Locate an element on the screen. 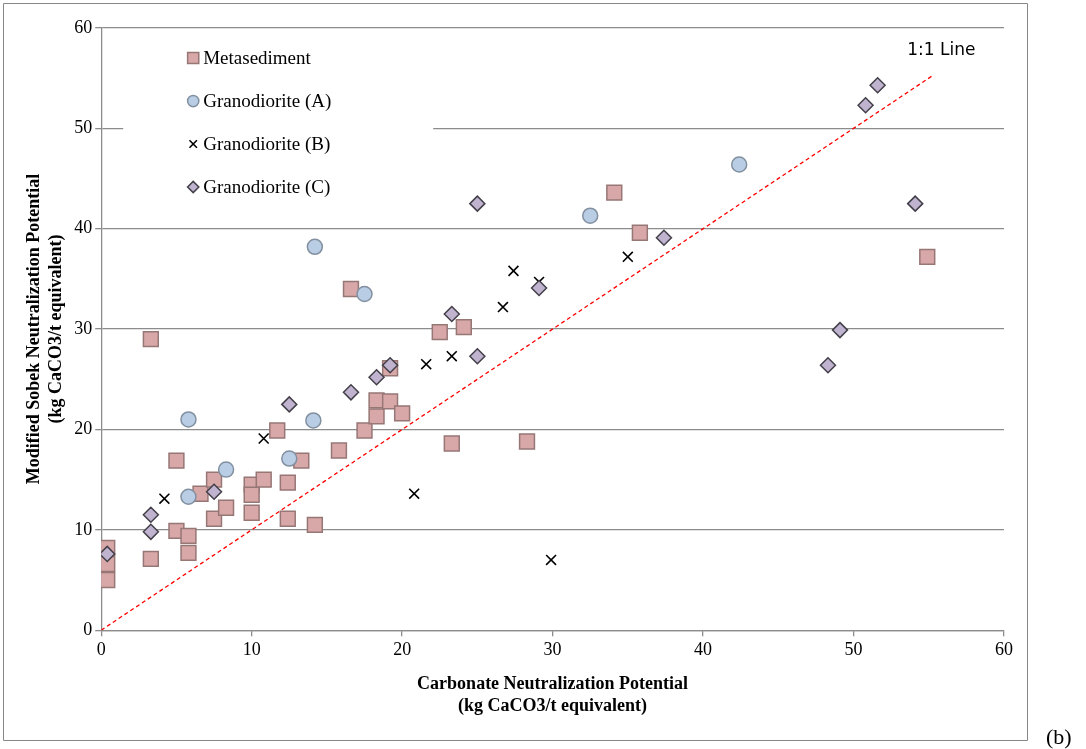 Image resolution: width=1086 pixels, height=749 pixels. y-axis-title: Modified Sobek Neutralization Potential (kg CaCO3/t equivalent) is located at coordinates (45, 329).